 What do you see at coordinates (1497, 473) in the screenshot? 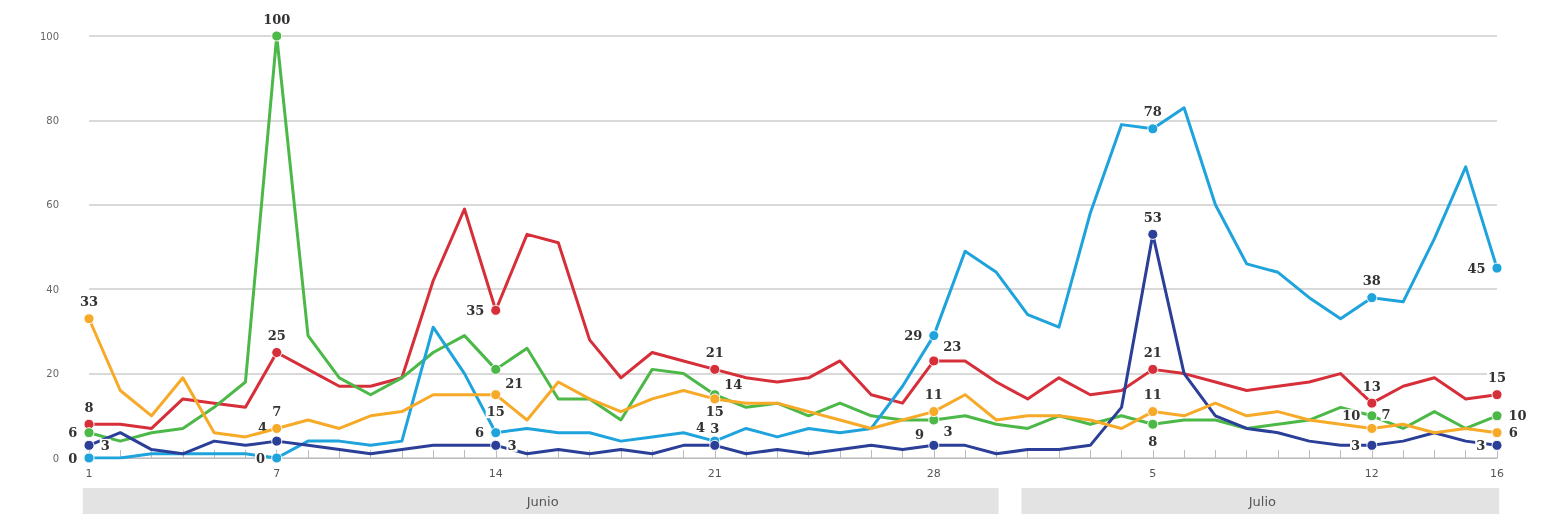
I see `x-tick-label: 16` at bounding box center [1497, 473].